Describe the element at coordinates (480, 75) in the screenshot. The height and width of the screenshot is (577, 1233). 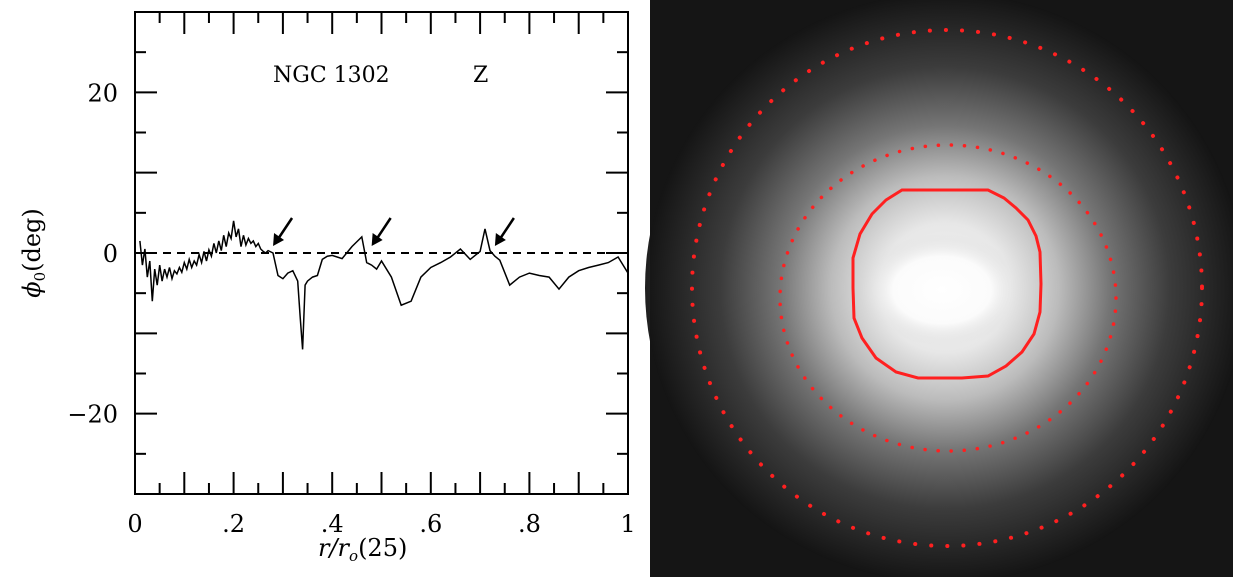
I see `band-label: Z` at that location.